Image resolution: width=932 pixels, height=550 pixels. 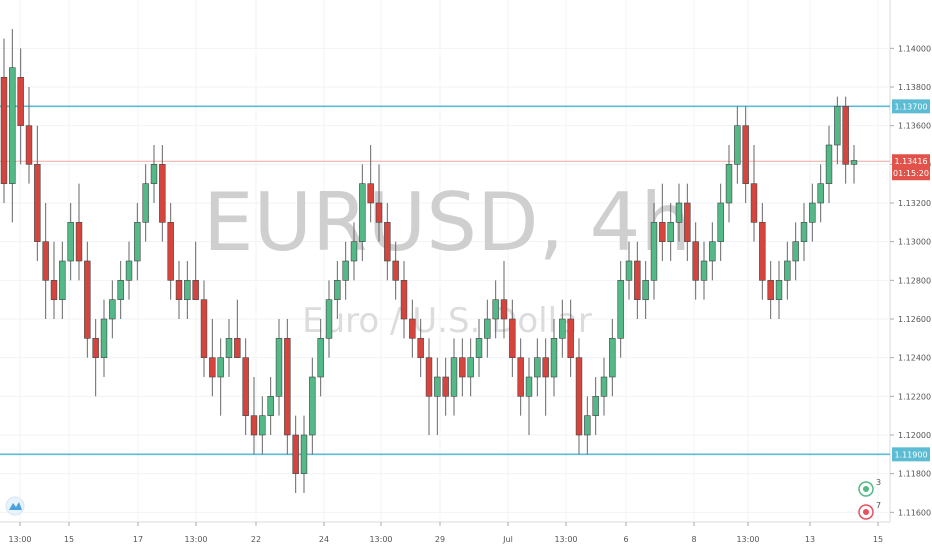 I want to click on y-tick-label: 1.12800, so click(x=914, y=280).